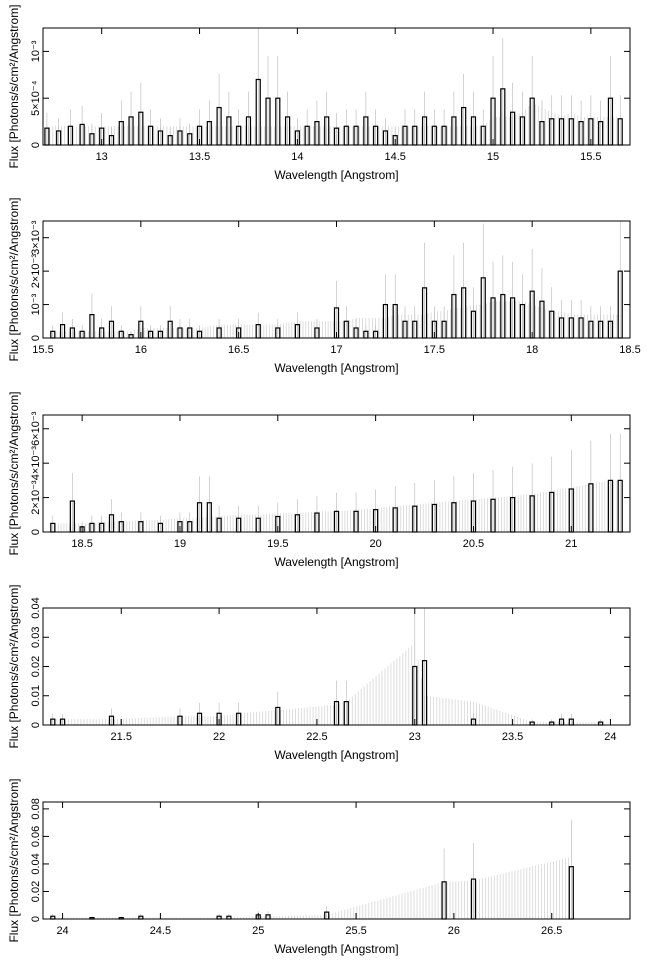 This screenshot has width=653, height=977. Describe the element at coordinates (160, 931) in the screenshot. I see `x-tick-label: 24.5` at that location.